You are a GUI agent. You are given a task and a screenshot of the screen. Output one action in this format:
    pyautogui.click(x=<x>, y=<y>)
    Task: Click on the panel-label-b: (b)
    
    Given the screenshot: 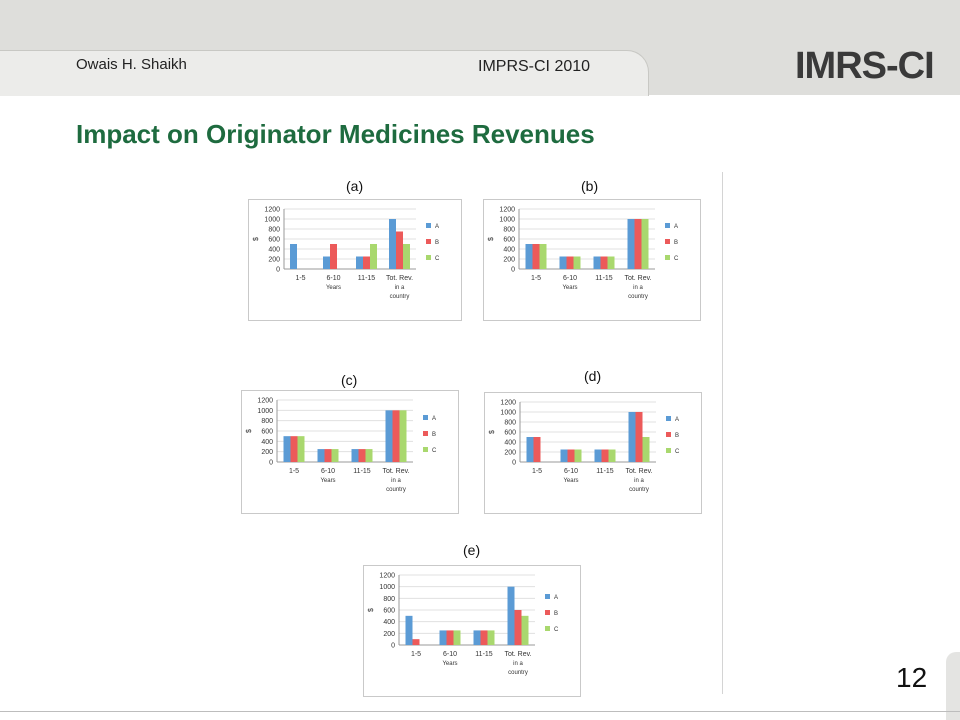 What is the action you would take?
    pyautogui.click(x=590, y=186)
    